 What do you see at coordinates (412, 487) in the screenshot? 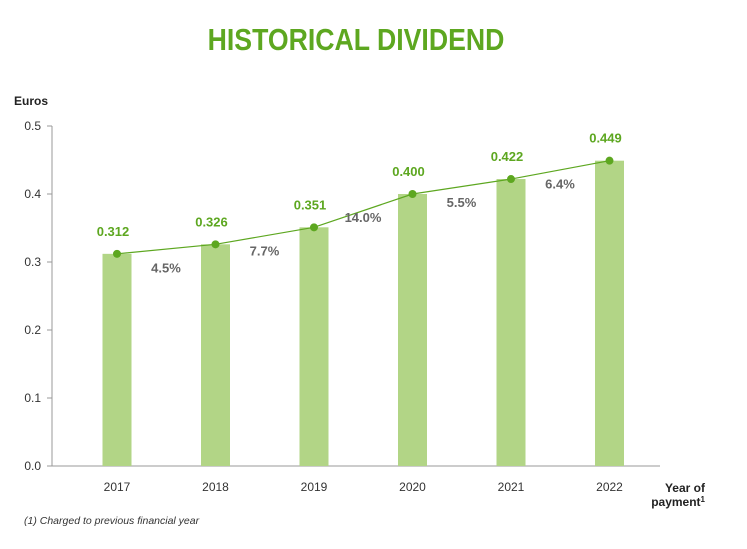
I see `x-tick-label: 2020` at bounding box center [412, 487].